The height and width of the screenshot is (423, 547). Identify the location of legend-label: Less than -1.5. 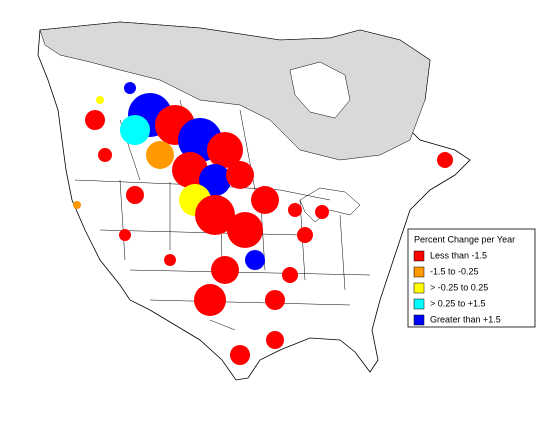
(458, 255).